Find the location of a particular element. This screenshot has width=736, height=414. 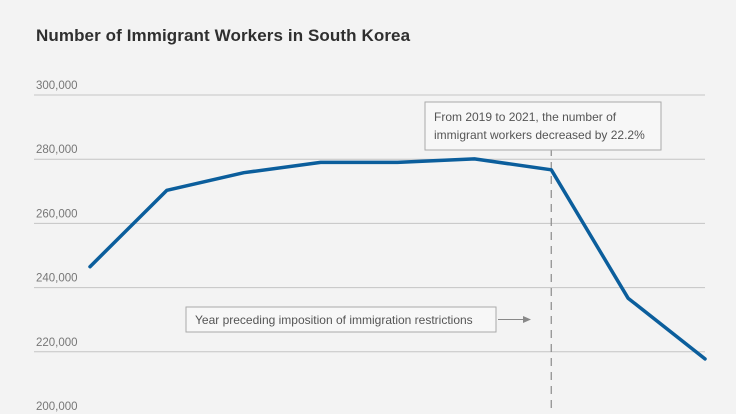

y-tick-label: 220,000 is located at coordinates (57, 343).